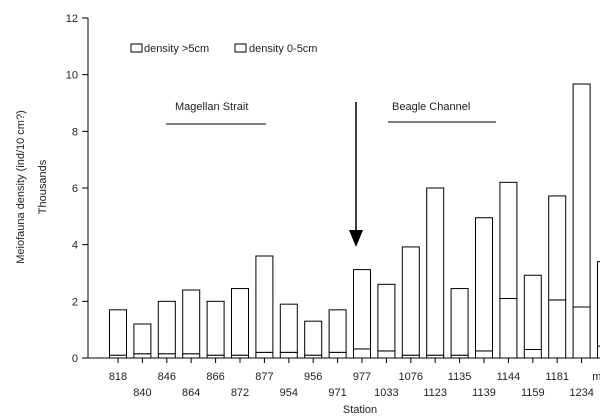 The image size is (600, 418). Describe the element at coordinates (75, 302) in the screenshot. I see `y-tick-label: 2` at that location.